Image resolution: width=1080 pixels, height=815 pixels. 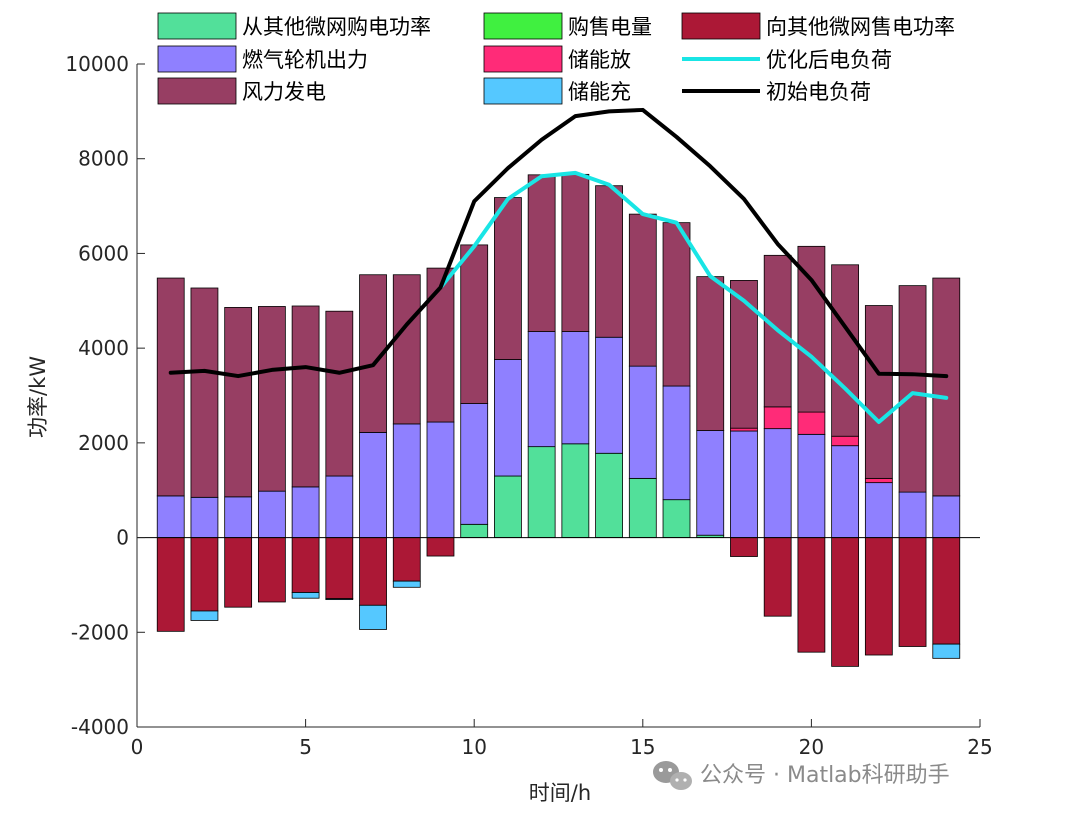 I want to click on bar-s6-h13, so click(x=575, y=252).